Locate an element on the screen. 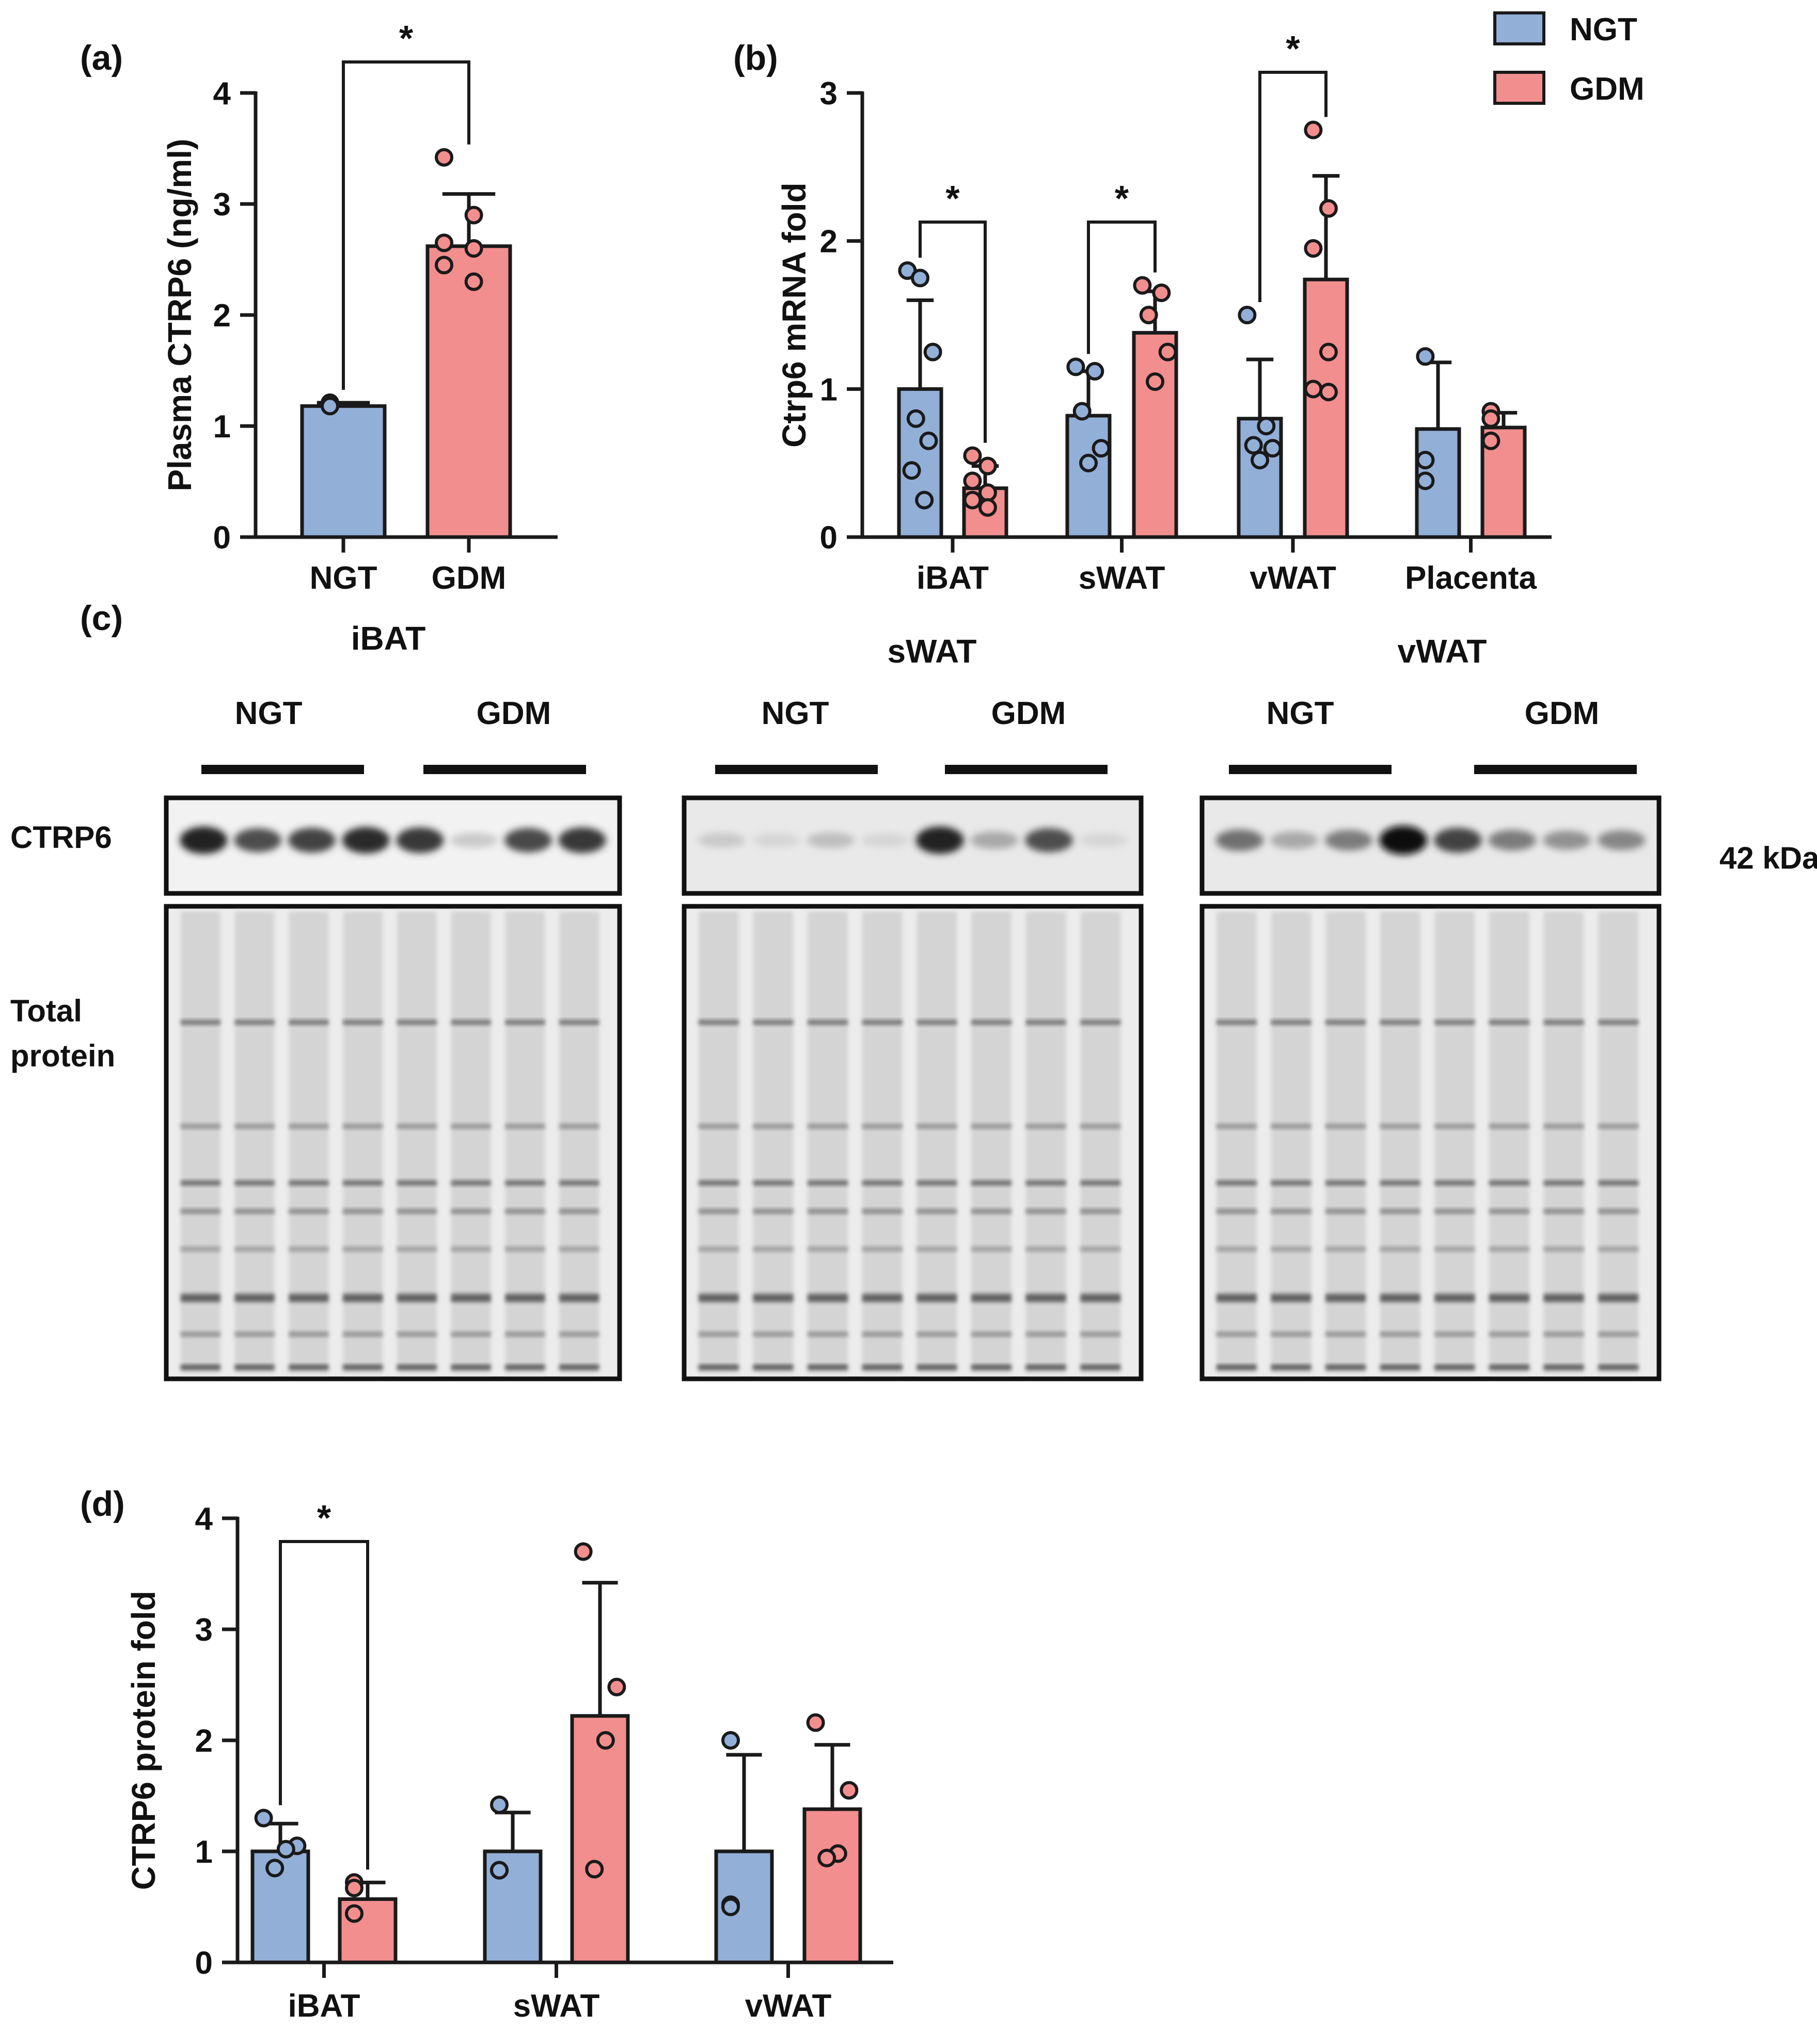  legend-label-gdm: GDM is located at coordinates (1608, 89).